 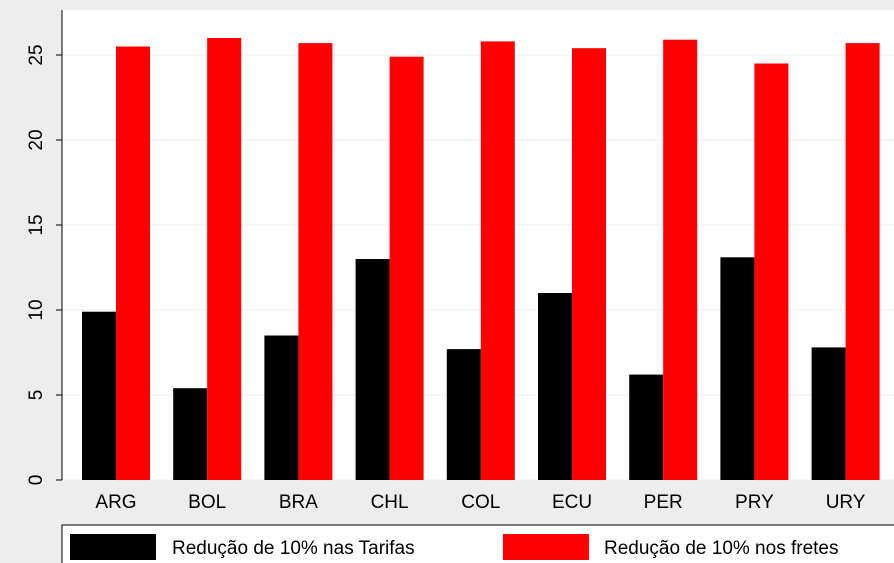 I want to click on legend-swatch-fretes, so click(x=546, y=547).